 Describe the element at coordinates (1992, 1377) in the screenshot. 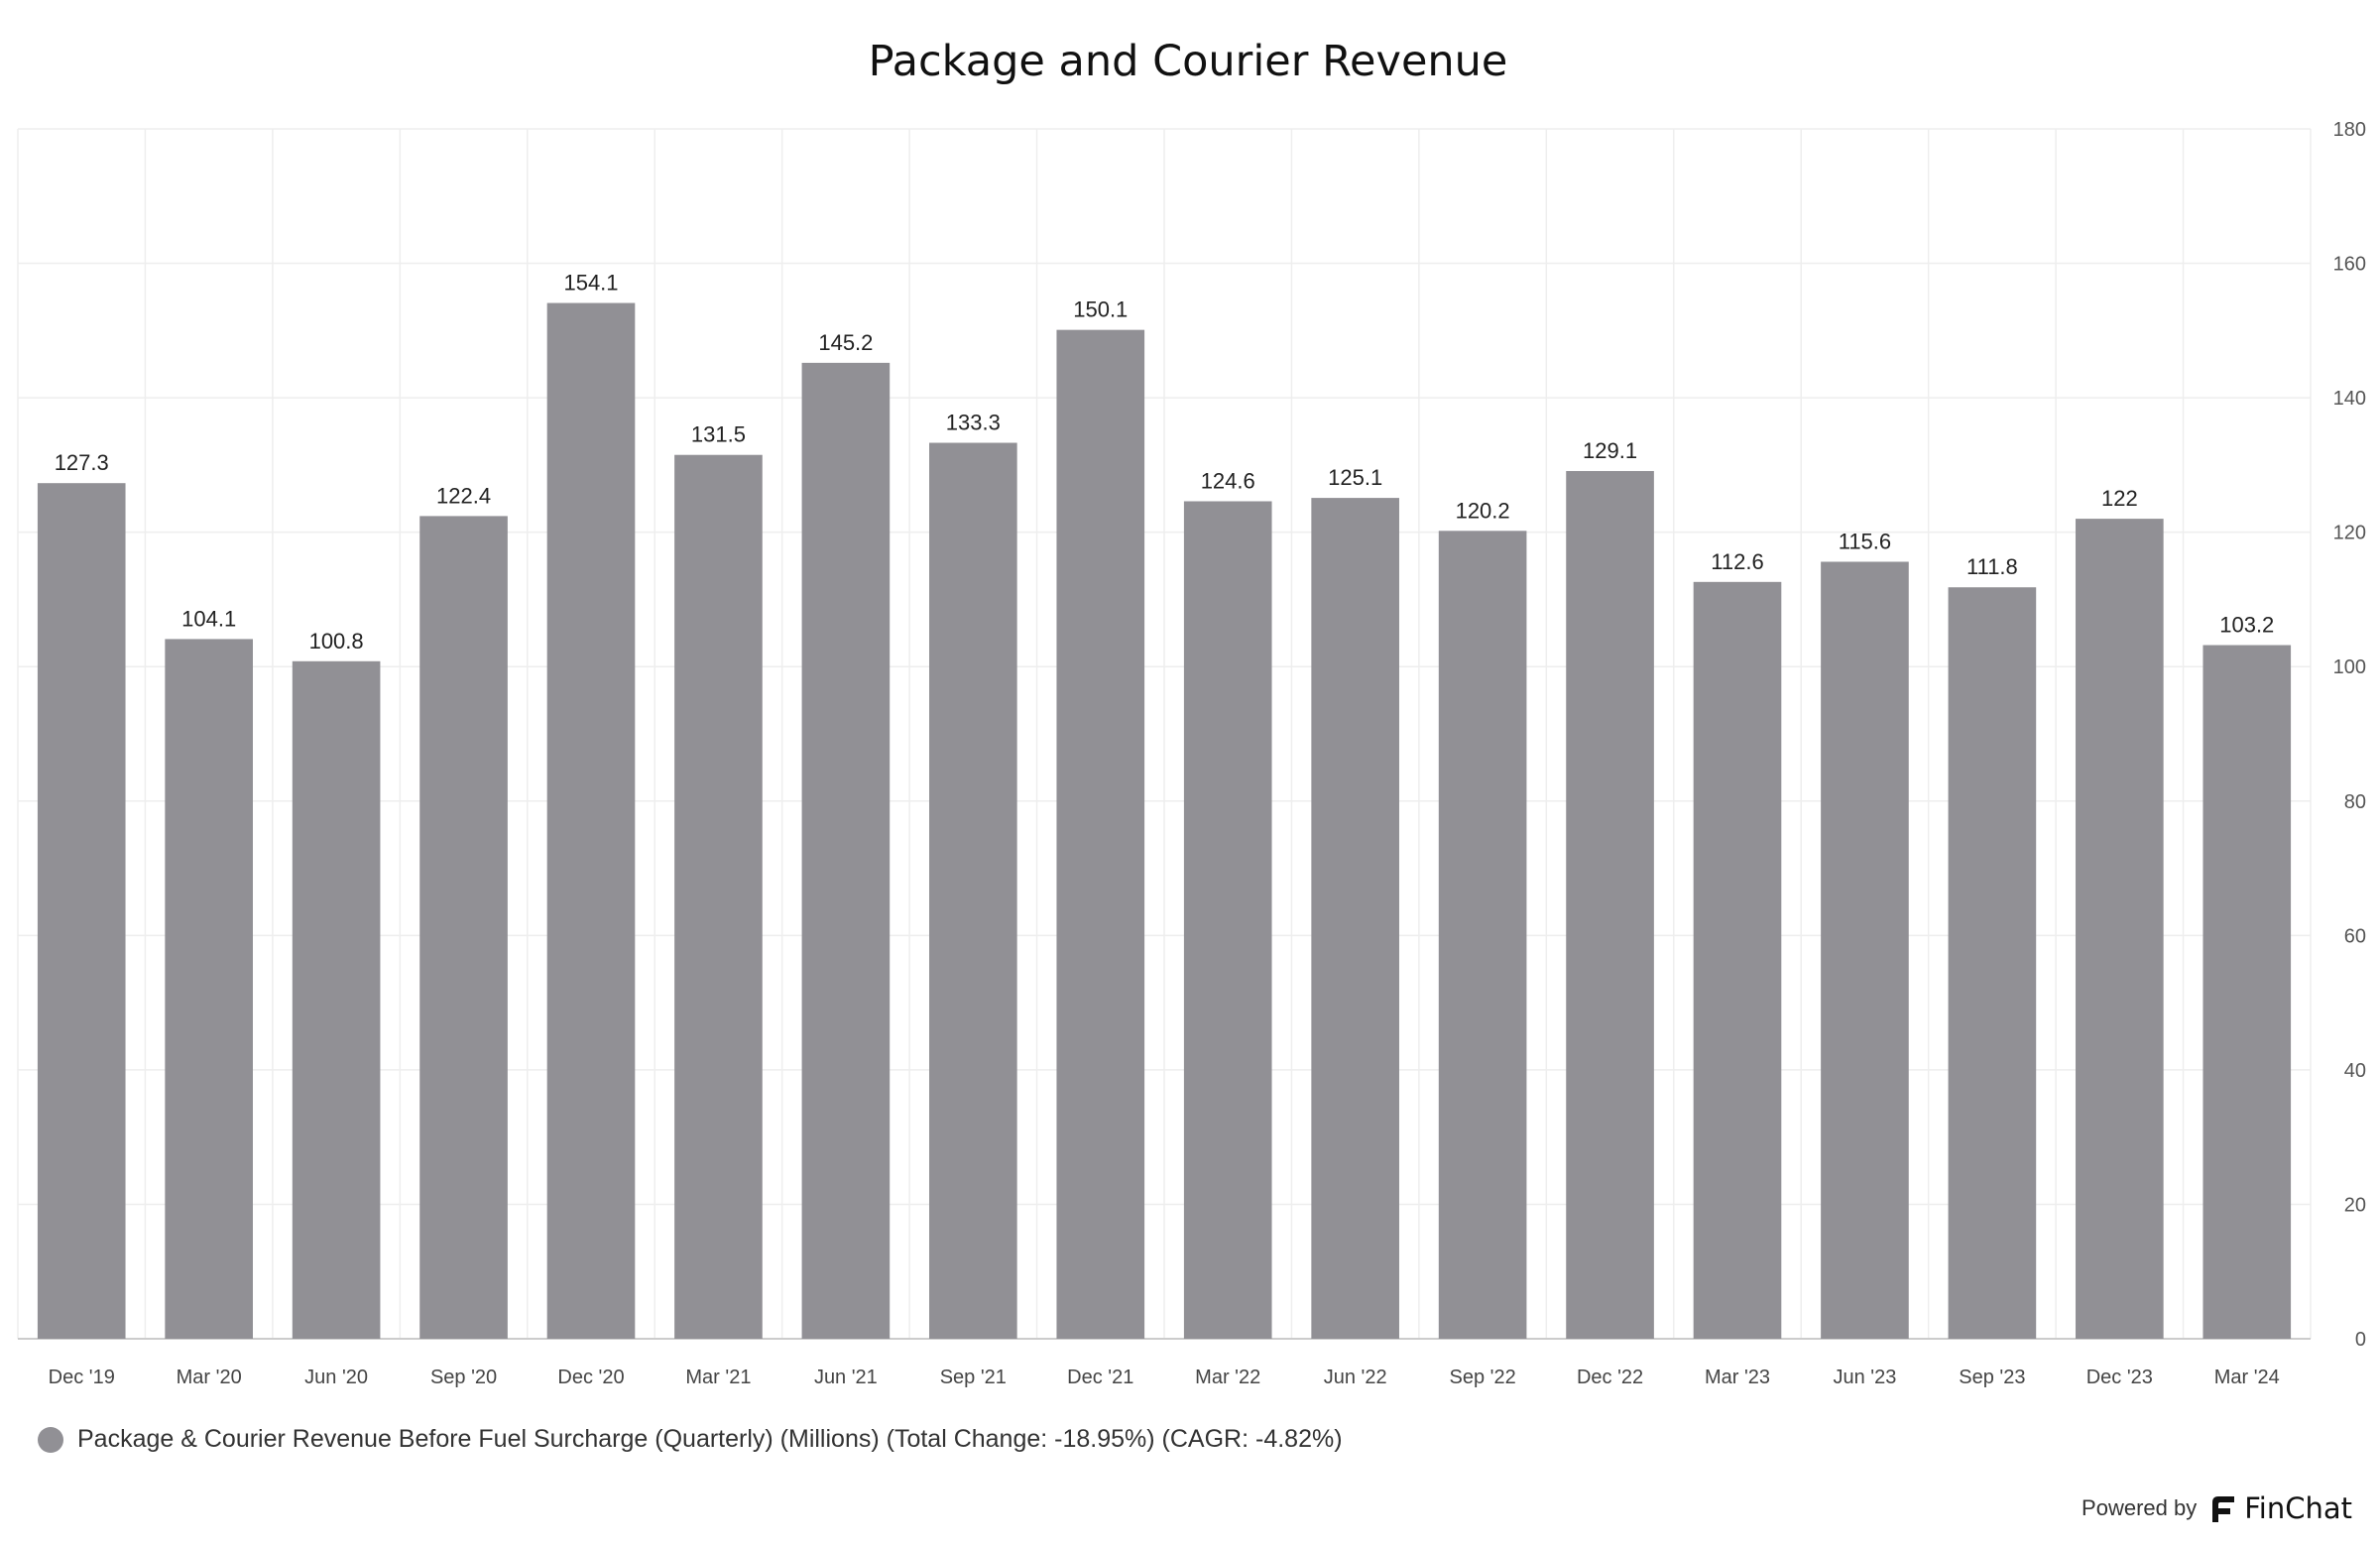

I see `x-tick-label: Sep '23` at that location.